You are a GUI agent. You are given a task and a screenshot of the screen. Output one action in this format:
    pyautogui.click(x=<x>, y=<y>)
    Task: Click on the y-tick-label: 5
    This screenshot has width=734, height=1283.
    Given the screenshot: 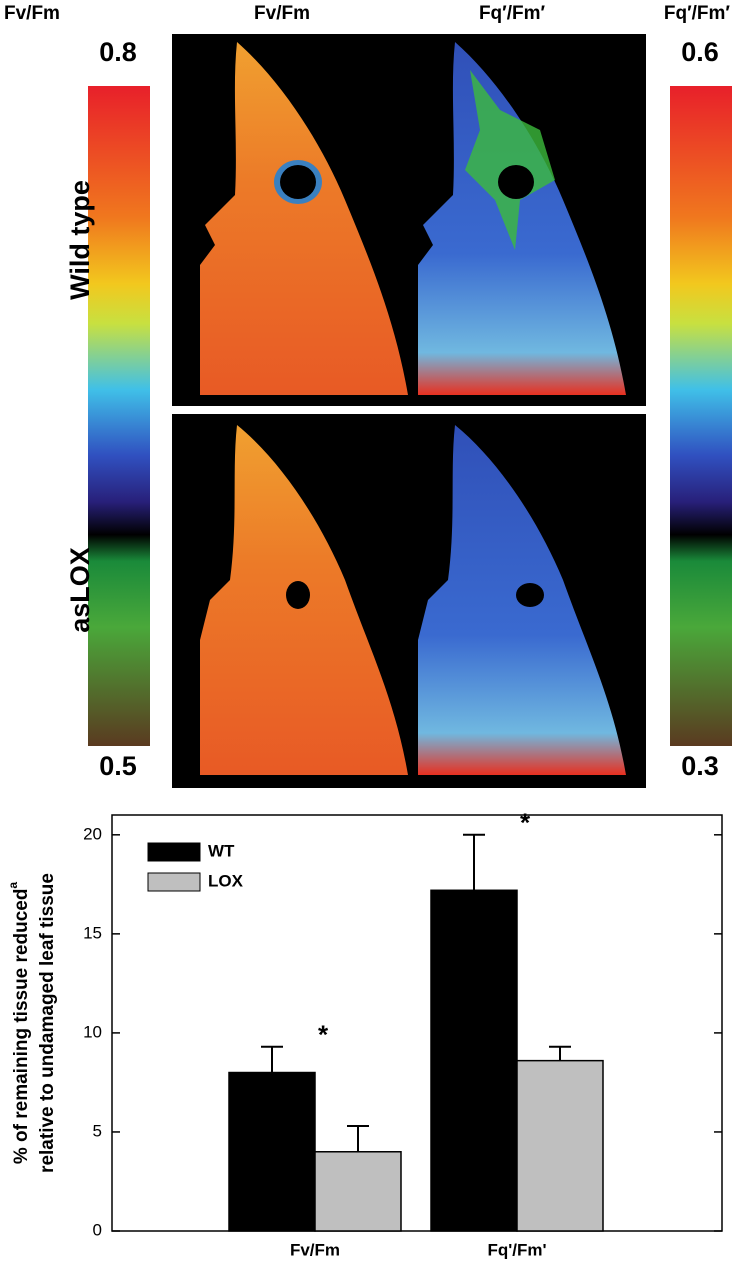 What is the action you would take?
    pyautogui.click(x=97, y=1130)
    